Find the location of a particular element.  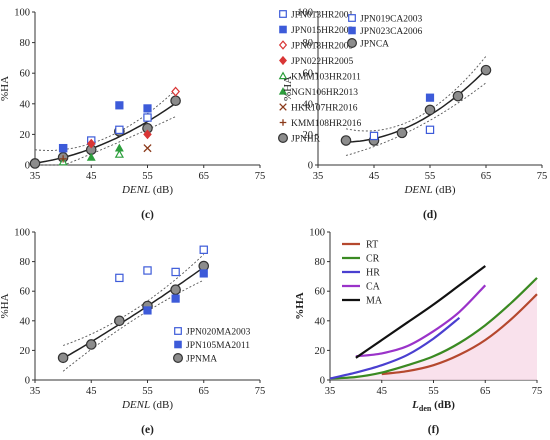

panel-label: (e) is located at coordinates (147, 430).